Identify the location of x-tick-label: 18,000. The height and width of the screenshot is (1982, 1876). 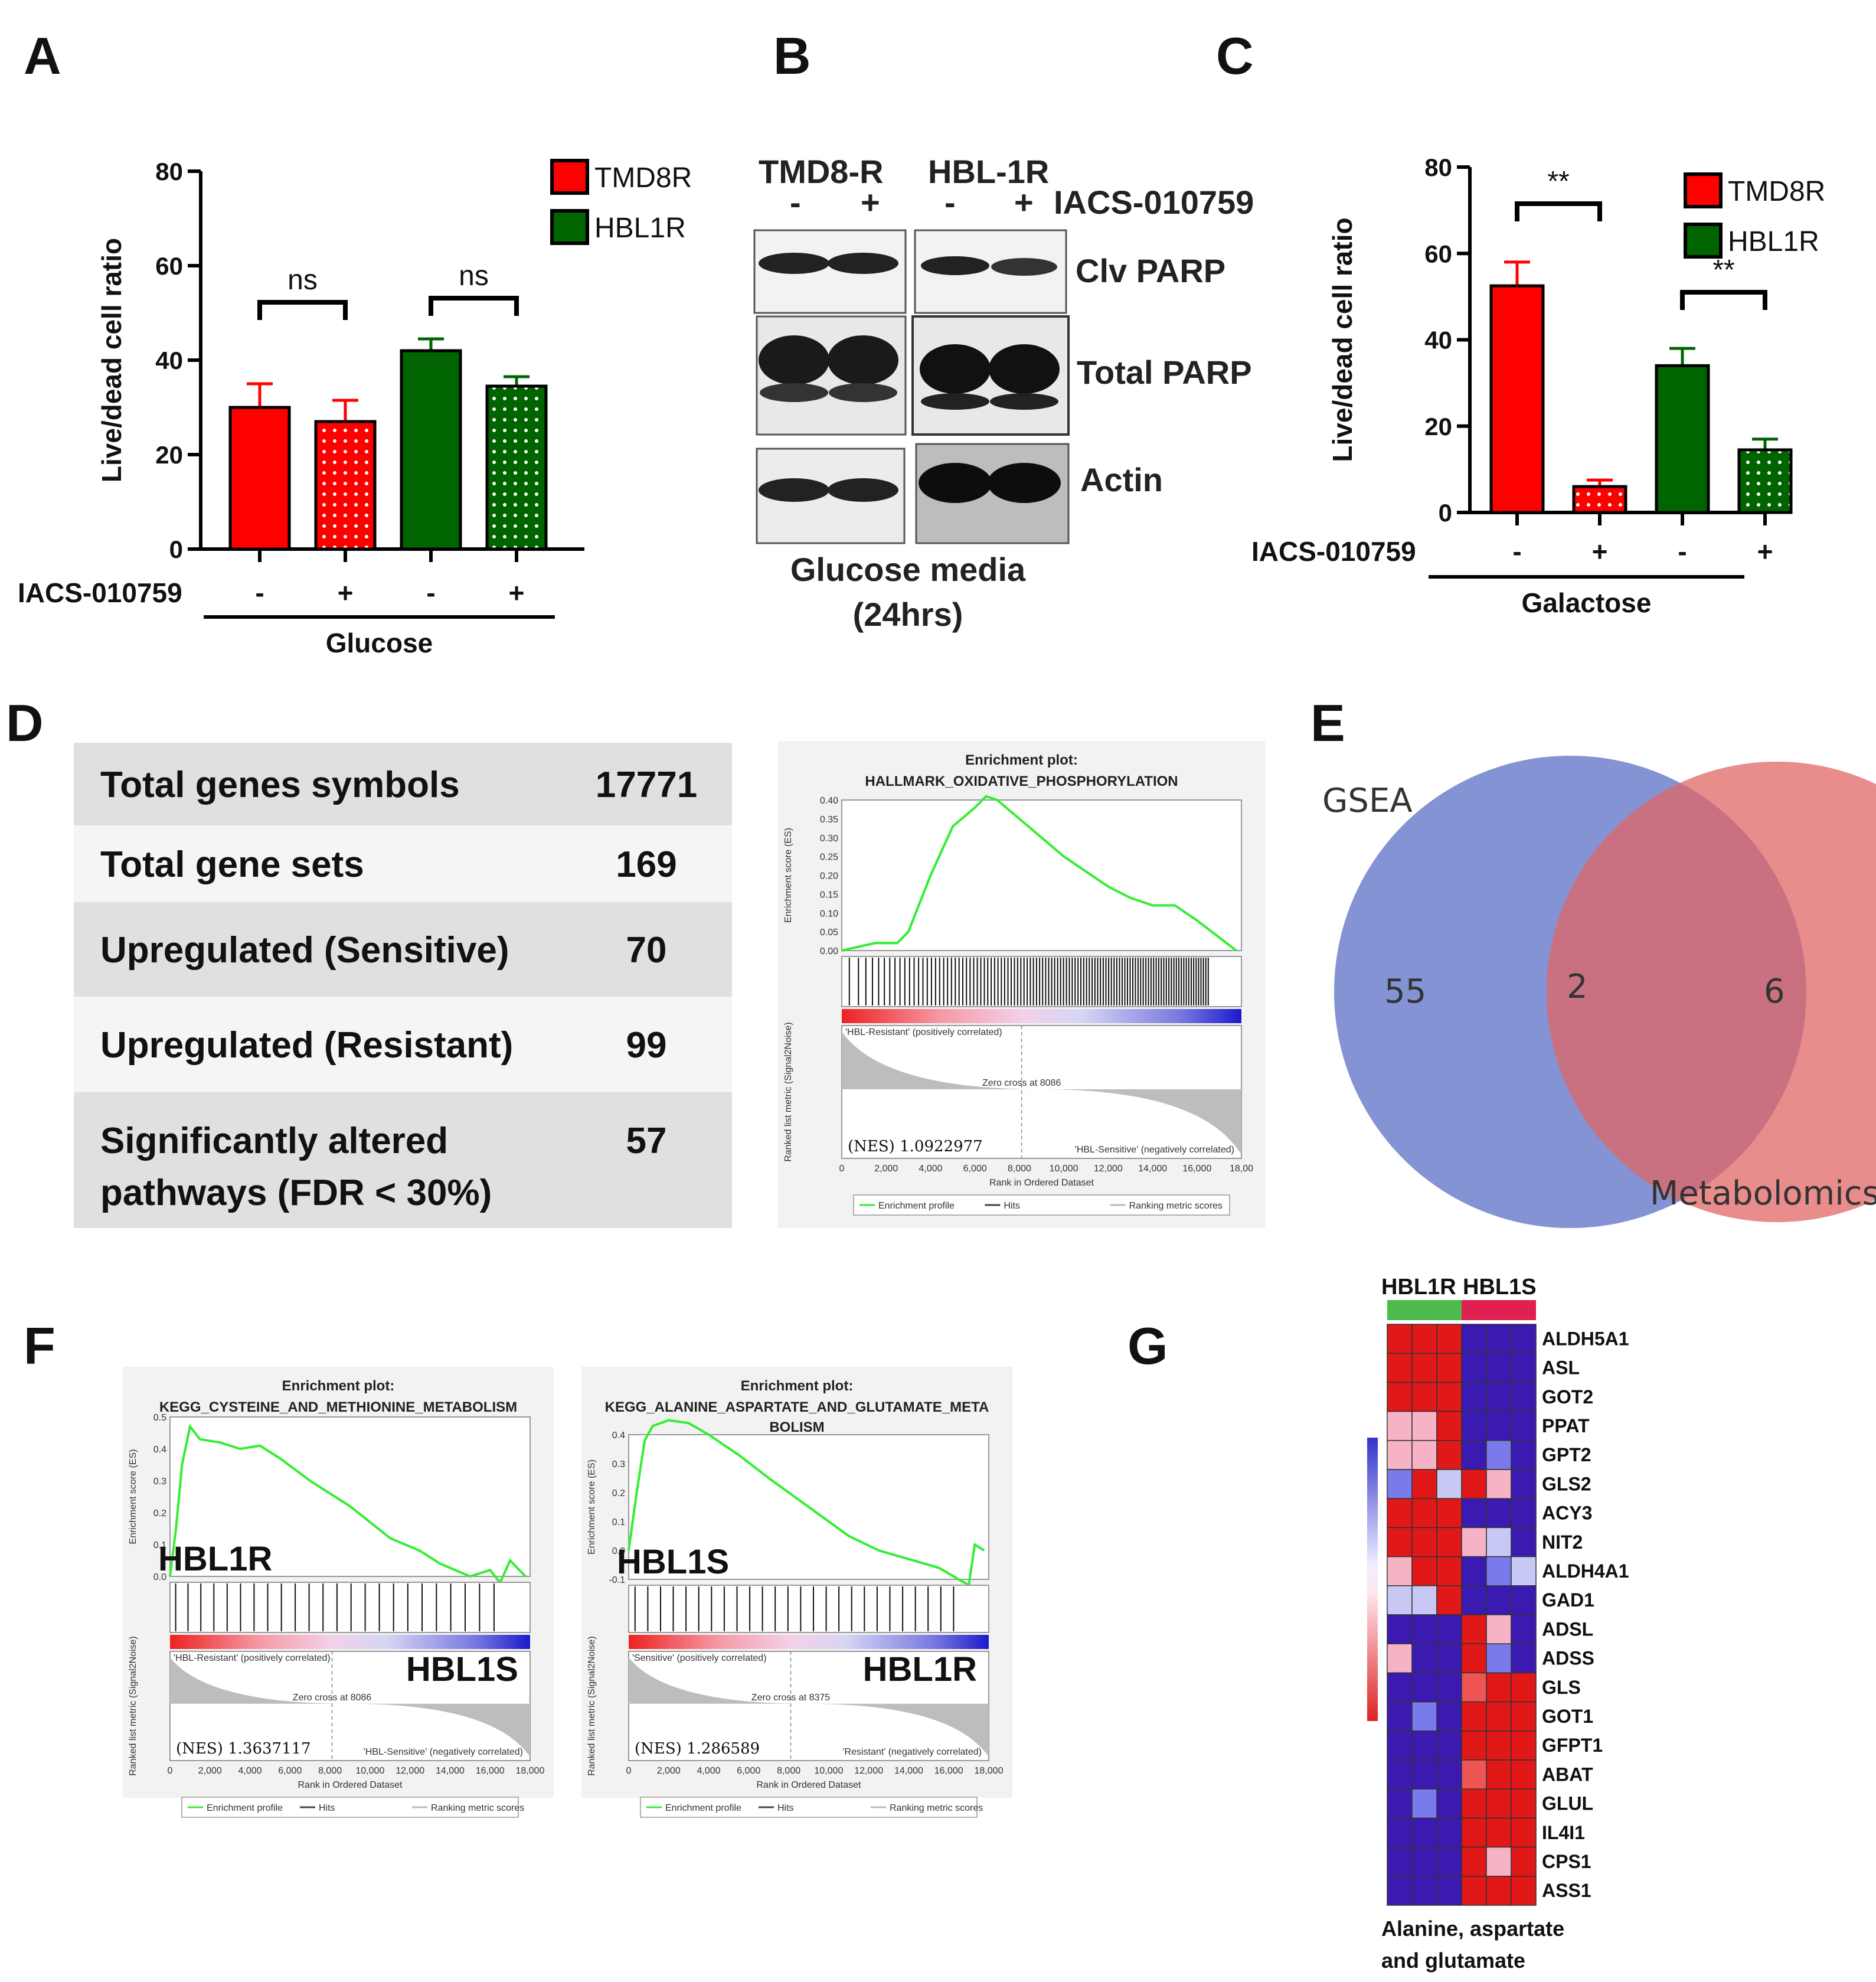
(989, 1771).